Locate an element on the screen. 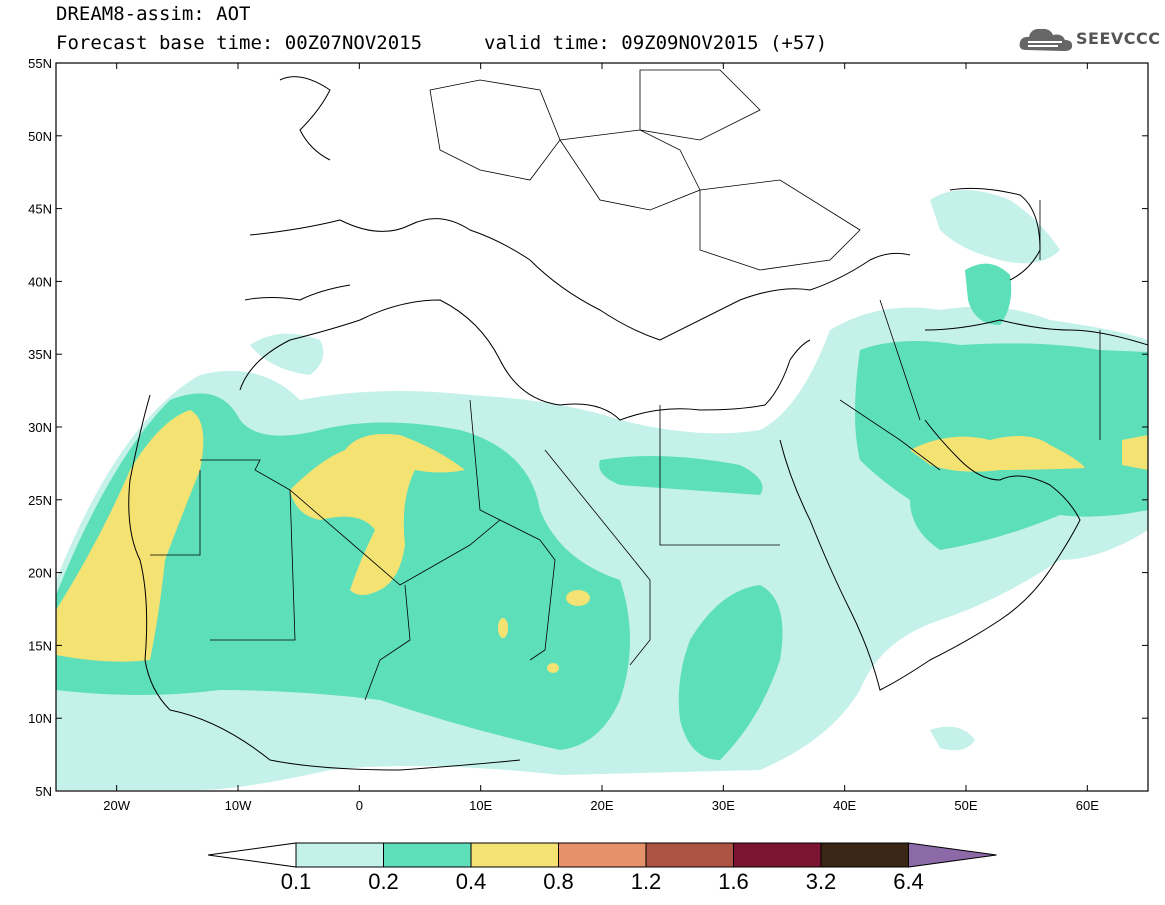  lat-label: 20N is located at coordinates (40, 573).